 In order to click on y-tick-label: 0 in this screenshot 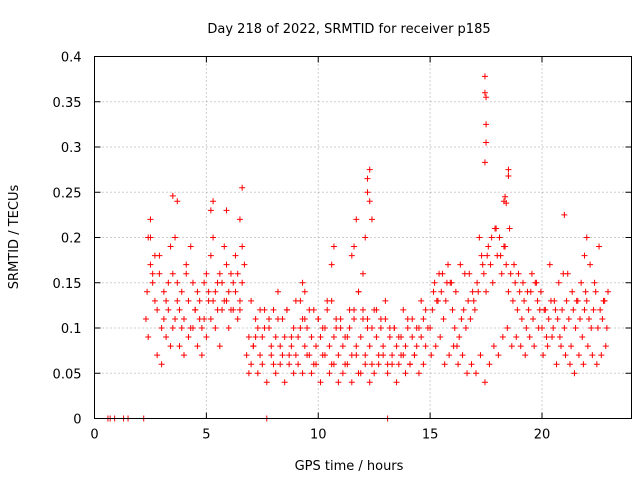, I will do `click(77, 420)`.